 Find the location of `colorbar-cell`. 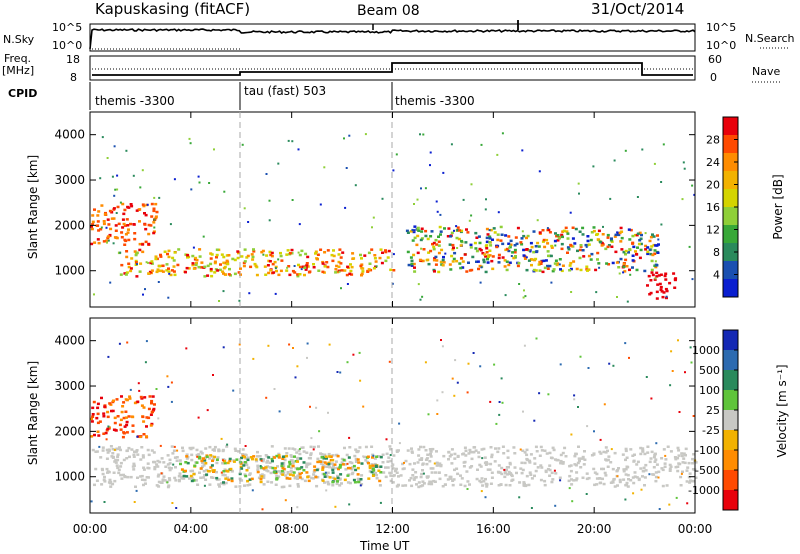

colorbar-cell is located at coordinates (730, 288).